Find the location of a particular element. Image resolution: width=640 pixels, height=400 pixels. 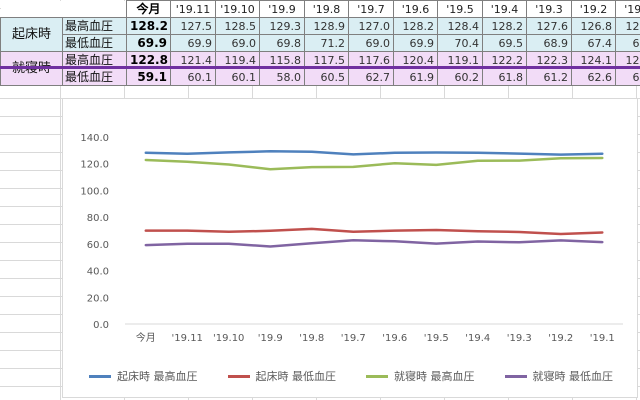

value-cell: 119.1 is located at coordinates (460, 60).